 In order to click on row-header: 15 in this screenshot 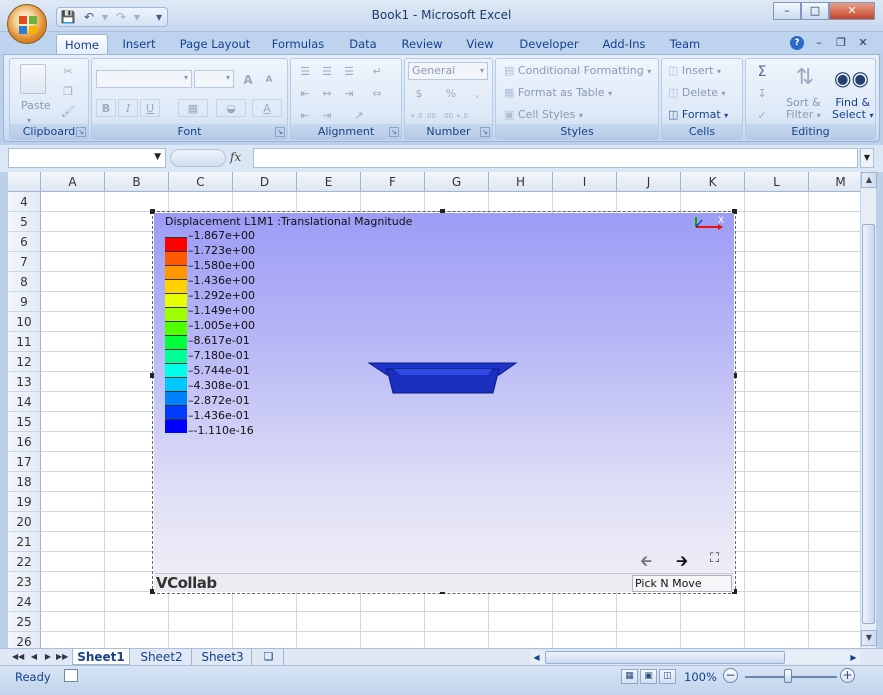, I will do `click(24, 422)`.